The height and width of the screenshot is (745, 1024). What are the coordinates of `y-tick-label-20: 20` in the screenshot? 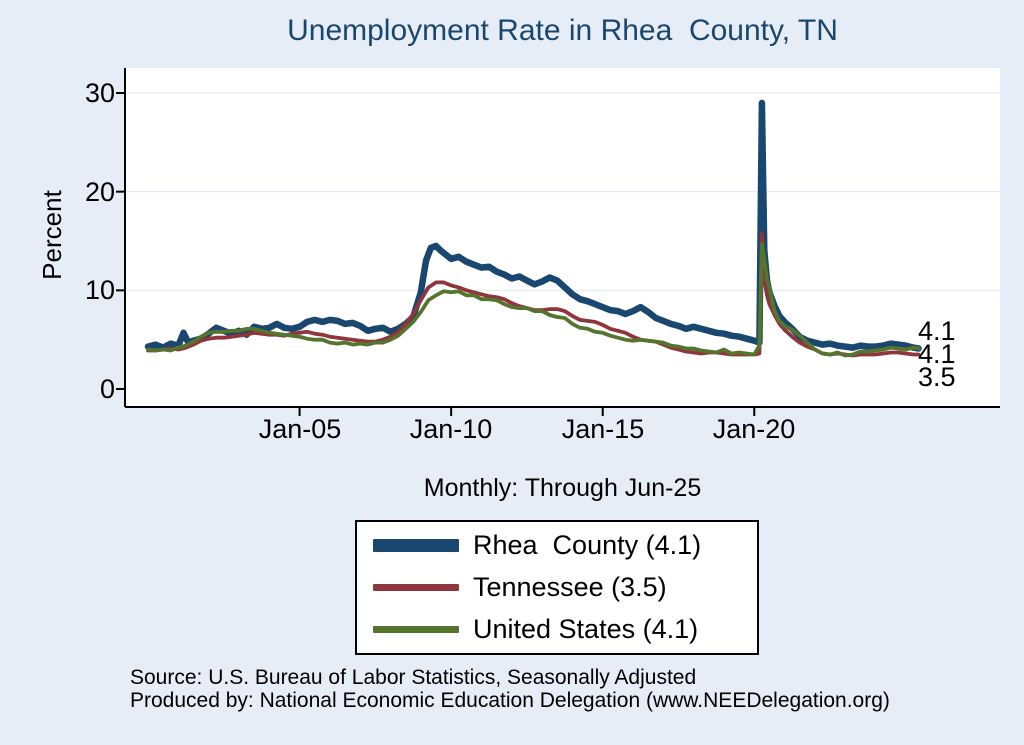 It's located at (99, 192).